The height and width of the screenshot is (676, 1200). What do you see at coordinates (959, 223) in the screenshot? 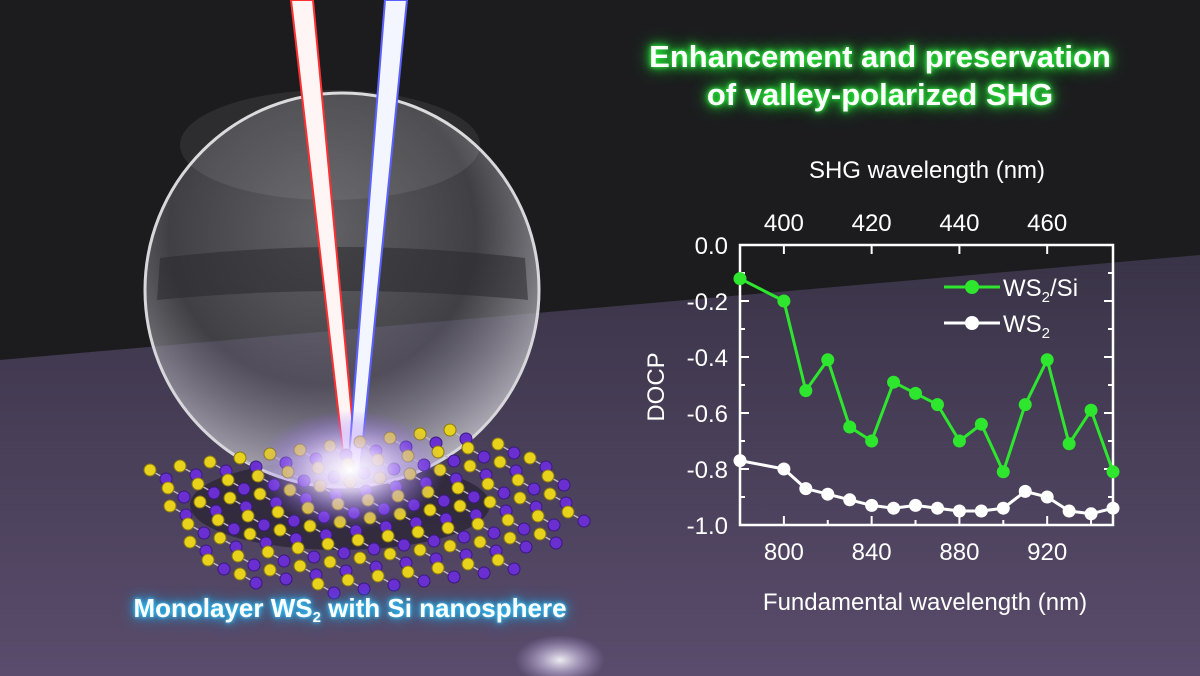
I see `top-x-tick-label: 440` at bounding box center [959, 223].